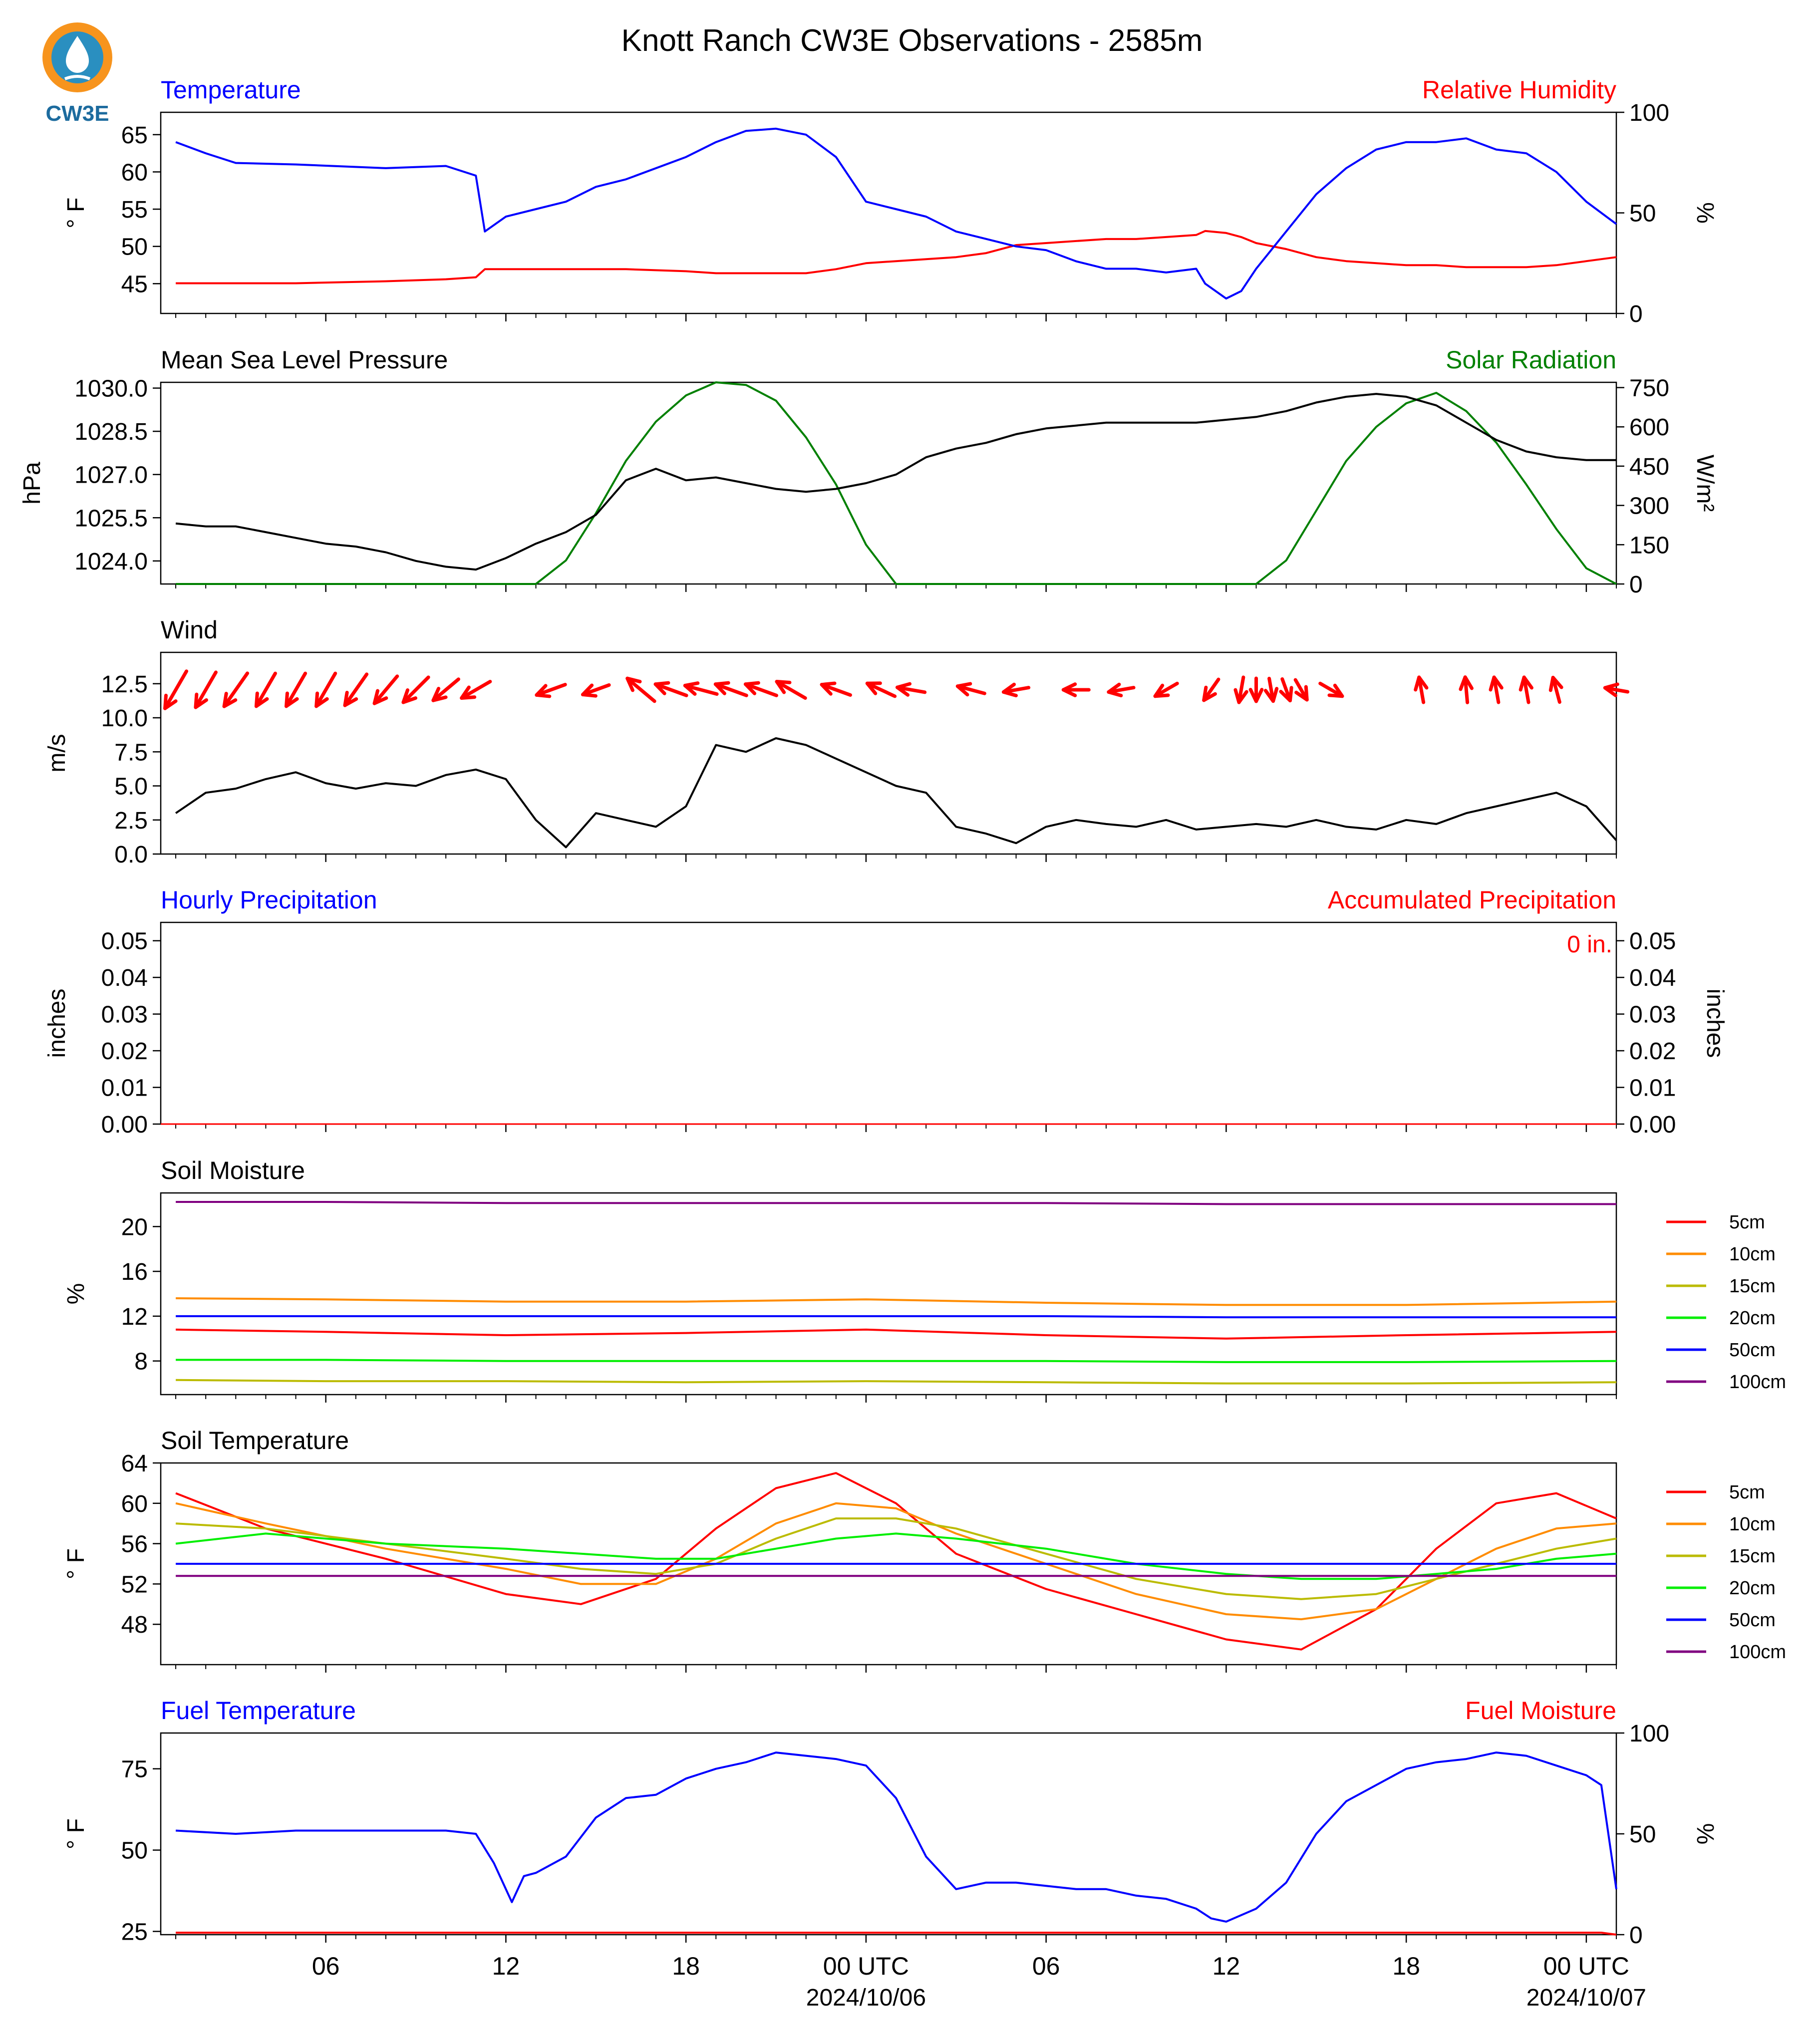 This screenshot has height=2028, width=1820. Describe the element at coordinates (1752, 1254) in the screenshot. I see `legend-label: 10cm` at that location.